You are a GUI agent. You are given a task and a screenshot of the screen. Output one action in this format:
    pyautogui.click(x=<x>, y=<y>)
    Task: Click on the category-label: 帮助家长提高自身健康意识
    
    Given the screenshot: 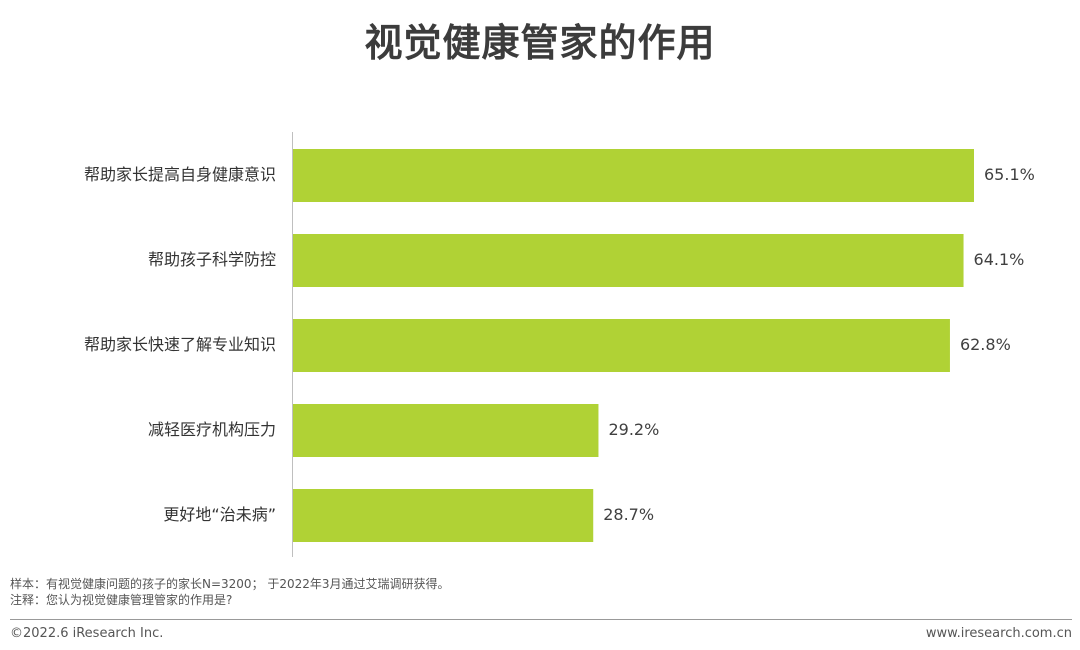 What is the action you would take?
    pyautogui.click(x=180, y=174)
    